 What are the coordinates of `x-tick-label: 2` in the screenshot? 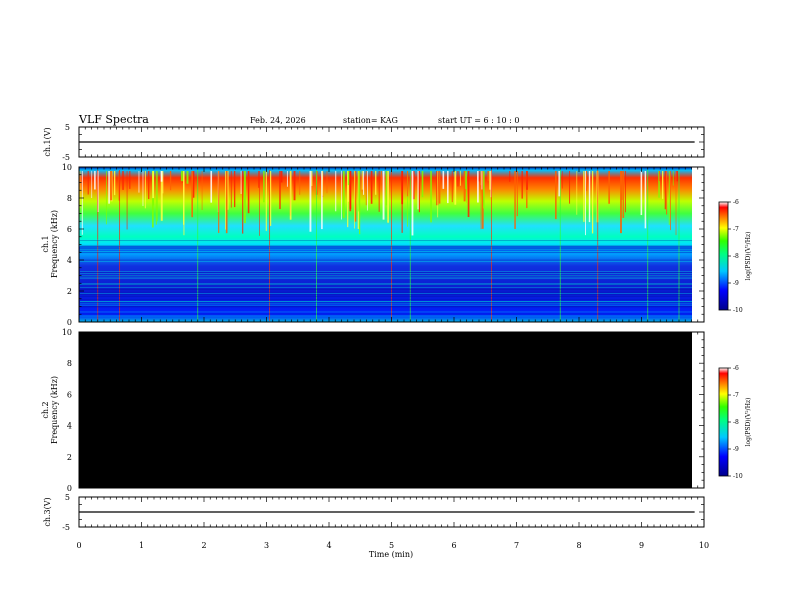 It's located at (203, 545).